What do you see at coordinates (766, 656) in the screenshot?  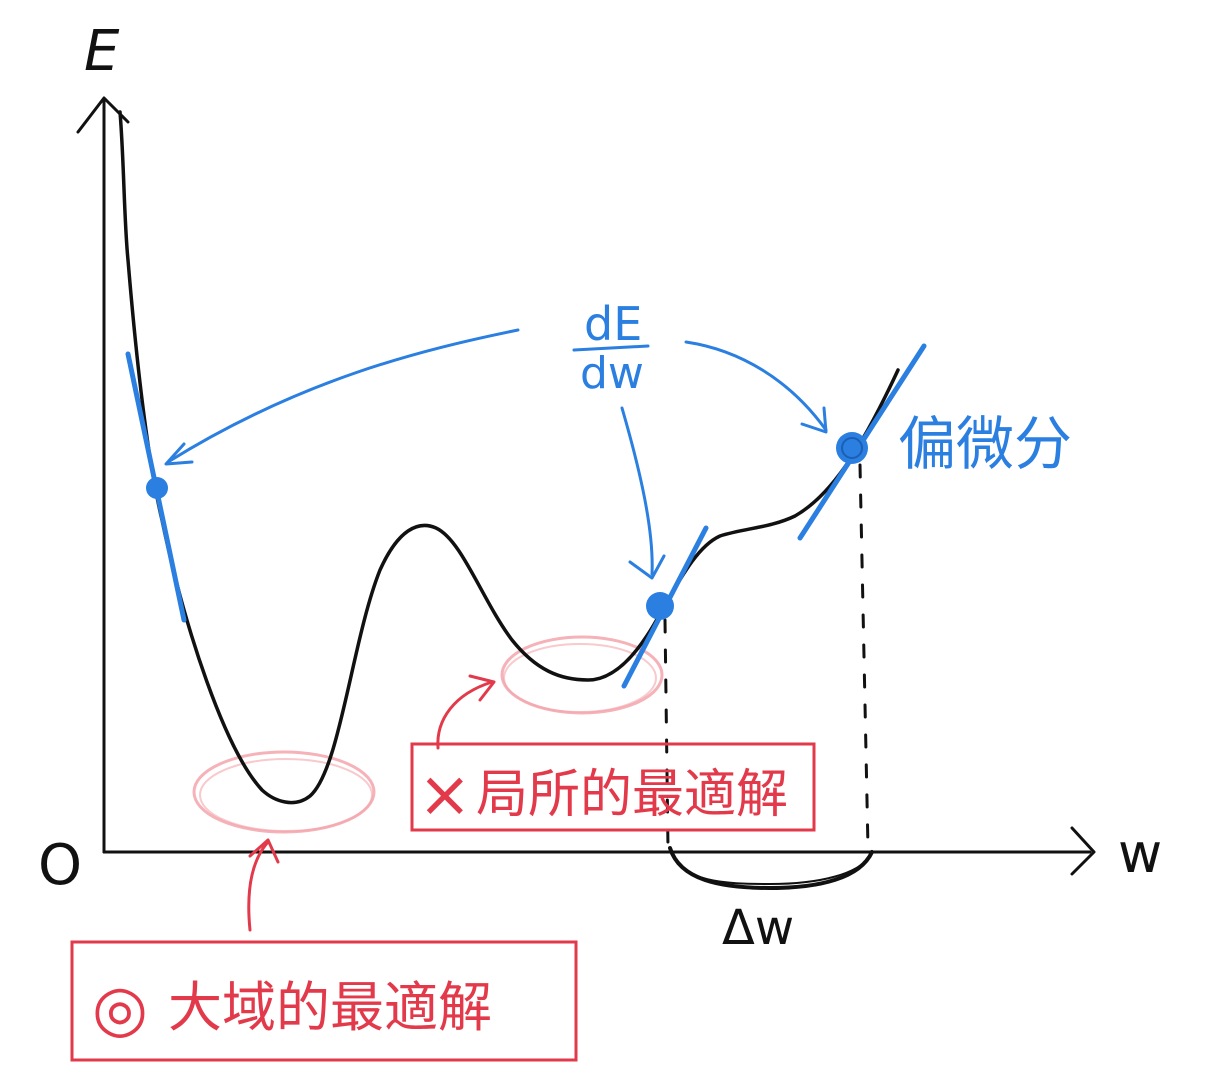 I see `dashed-guides` at bounding box center [766, 656].